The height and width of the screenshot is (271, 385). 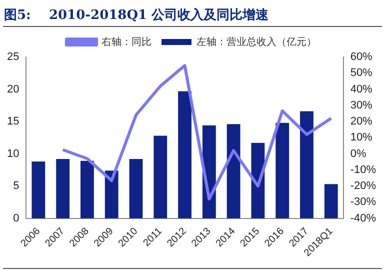 What do you see at coordinates (13, 122) in the screenshot?
I see `y-tick-label: 15` at bounding box center [13, 122].